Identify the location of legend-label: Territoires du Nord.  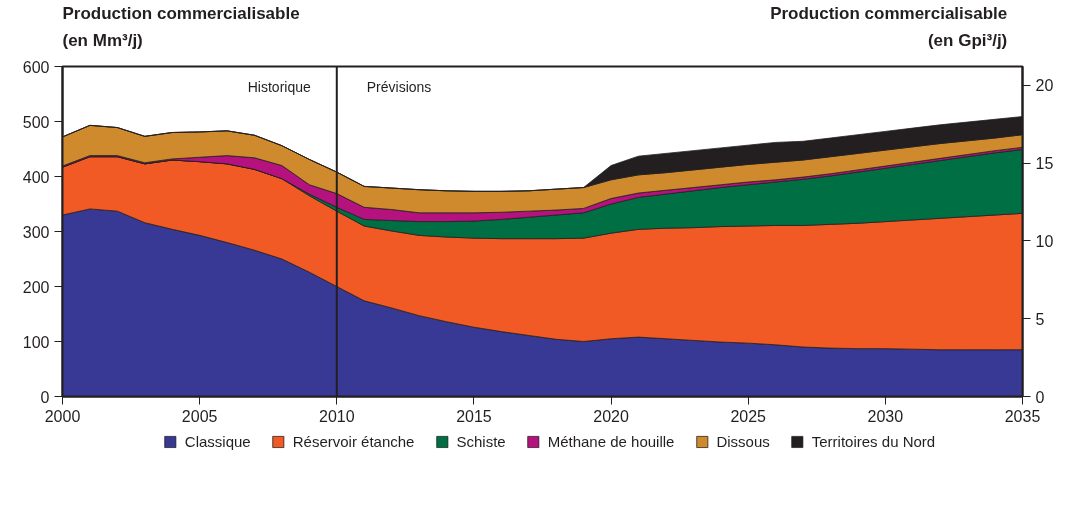
(873, 441).